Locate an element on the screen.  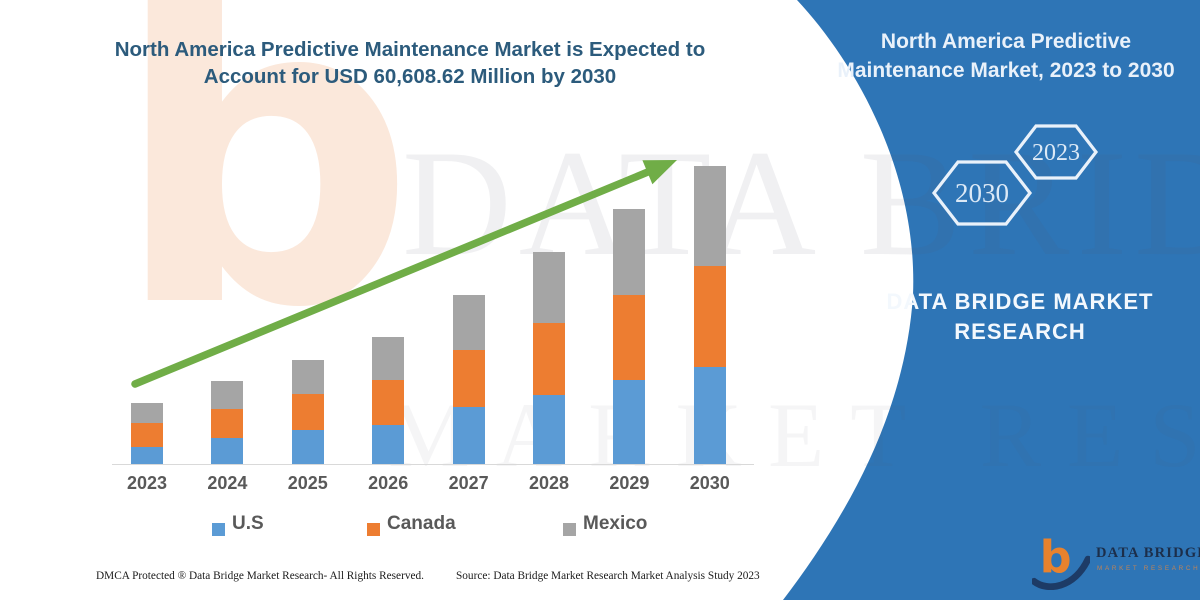
x-axis-line is located at coordinates (433, 464).